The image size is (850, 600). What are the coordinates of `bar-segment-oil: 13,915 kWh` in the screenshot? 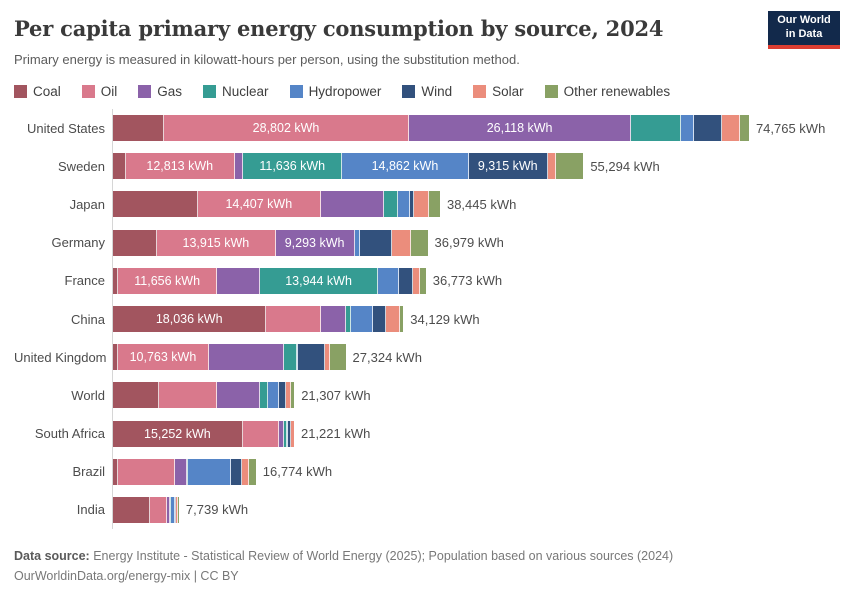 It's located at (216, 242).